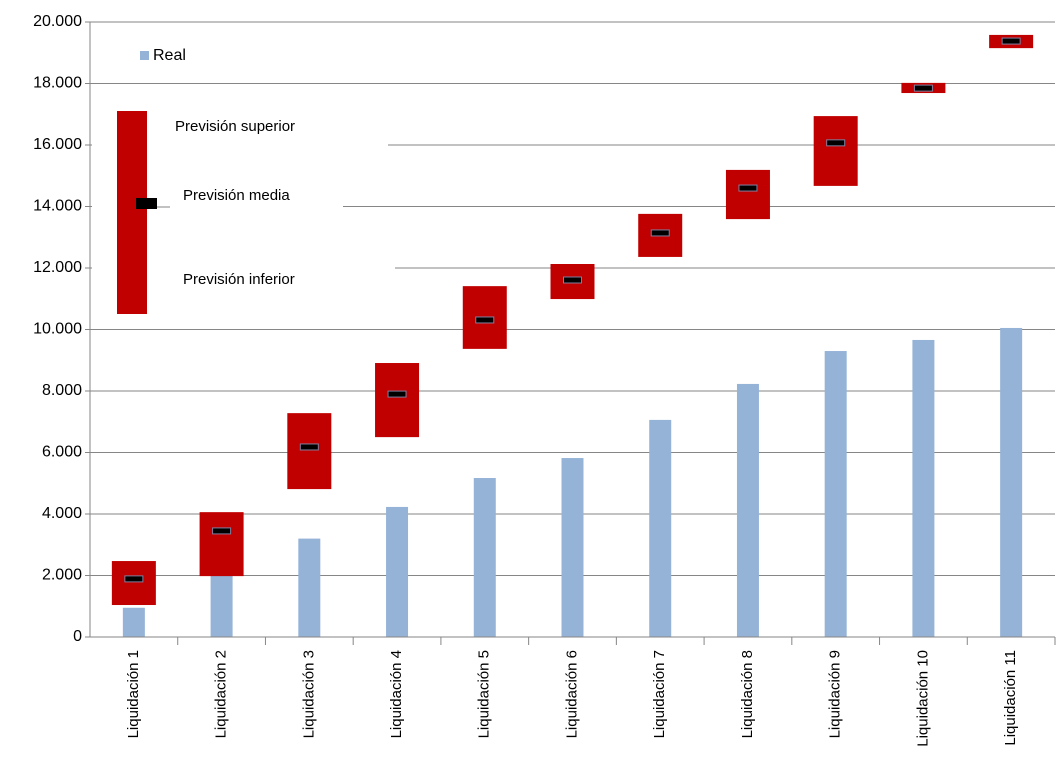  What do you see at coordinates (62, 575) in the screenshot?
I see `y-tick-label: 2.000` at bounding box center [62, 575].